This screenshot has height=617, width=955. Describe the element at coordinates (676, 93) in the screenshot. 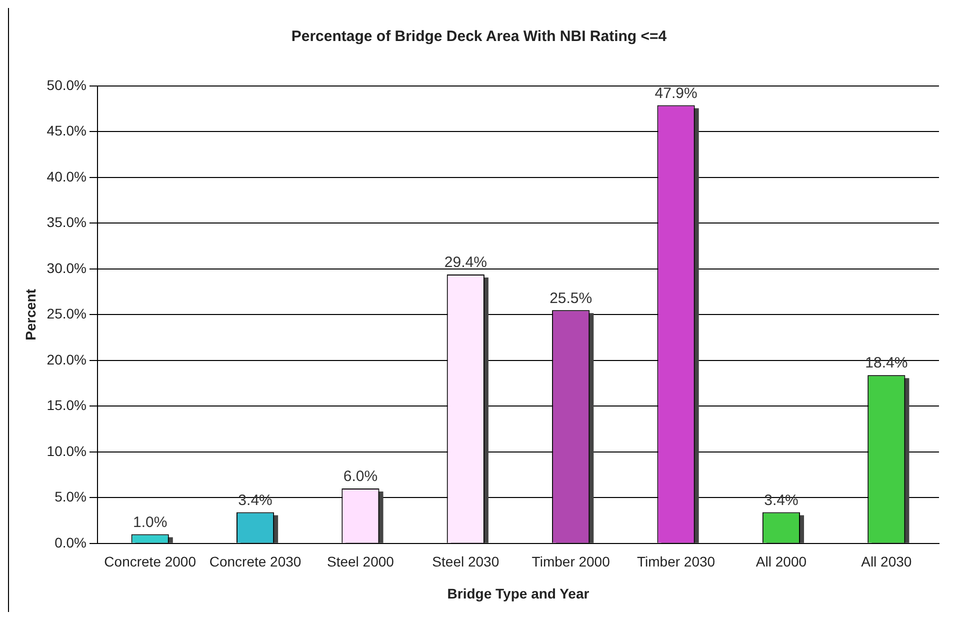

I see `data-label: 47.9%` at that location.